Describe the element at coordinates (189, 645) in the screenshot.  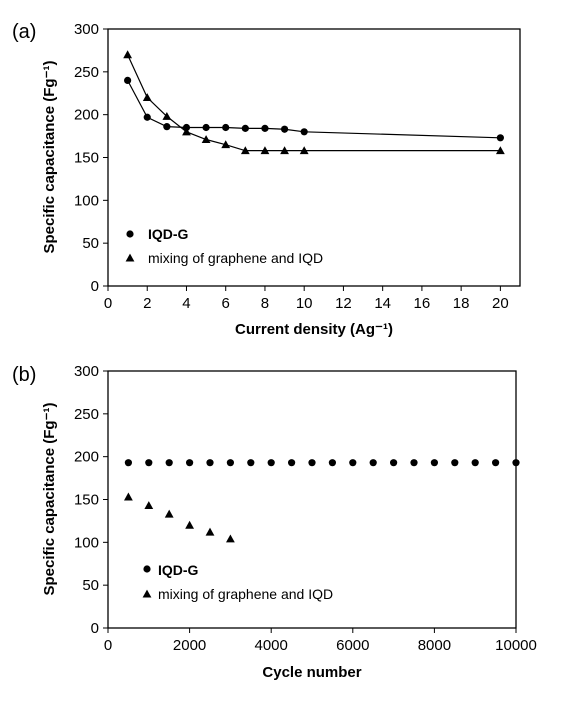
I see `x-tick-label: 2000` at that location.